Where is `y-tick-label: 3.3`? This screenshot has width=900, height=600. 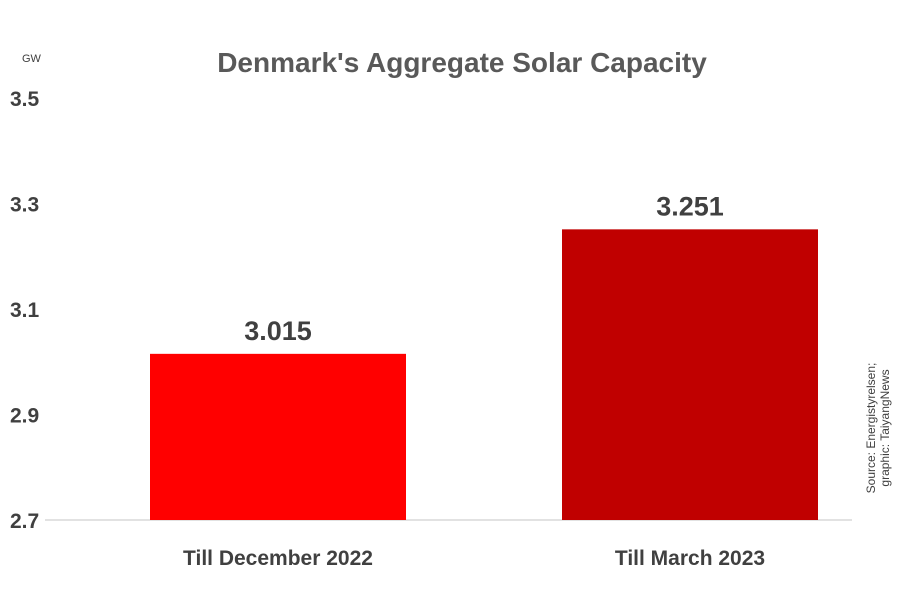 y-tick-label: 3.3 is located at coordinates (24, 205).